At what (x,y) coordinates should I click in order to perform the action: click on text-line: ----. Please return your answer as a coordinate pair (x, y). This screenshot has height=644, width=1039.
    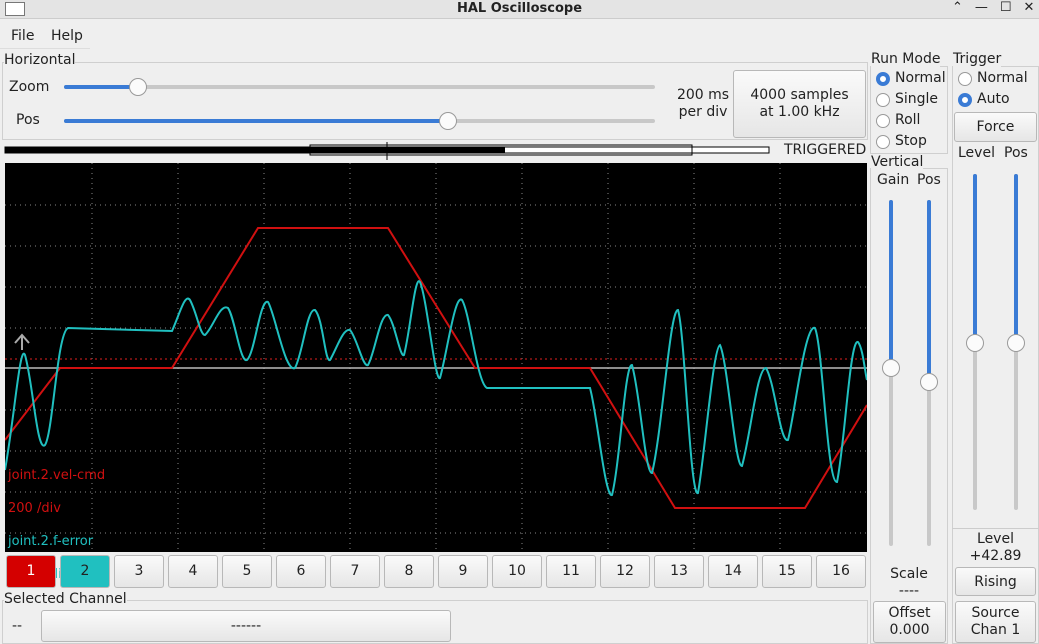
    Looking at the image, I should click on (909, 591).